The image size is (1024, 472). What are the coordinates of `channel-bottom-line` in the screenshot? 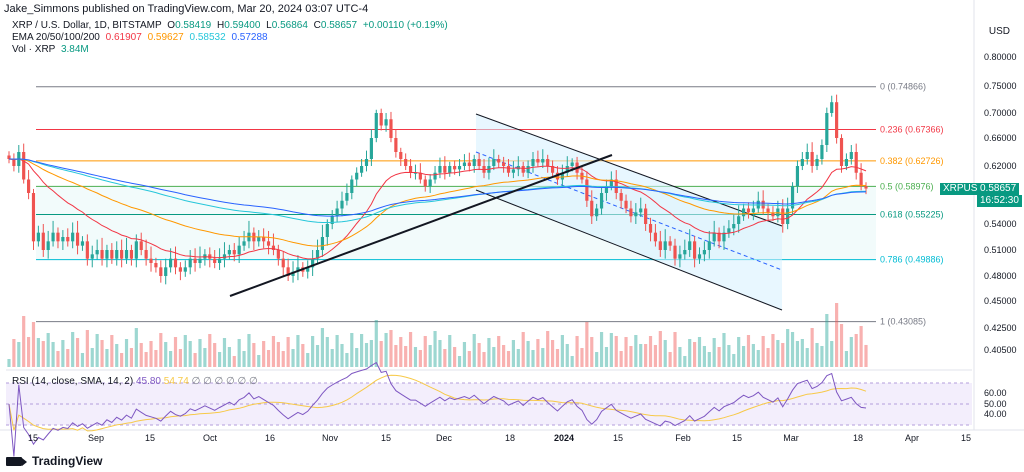 It's located at (629, 250).